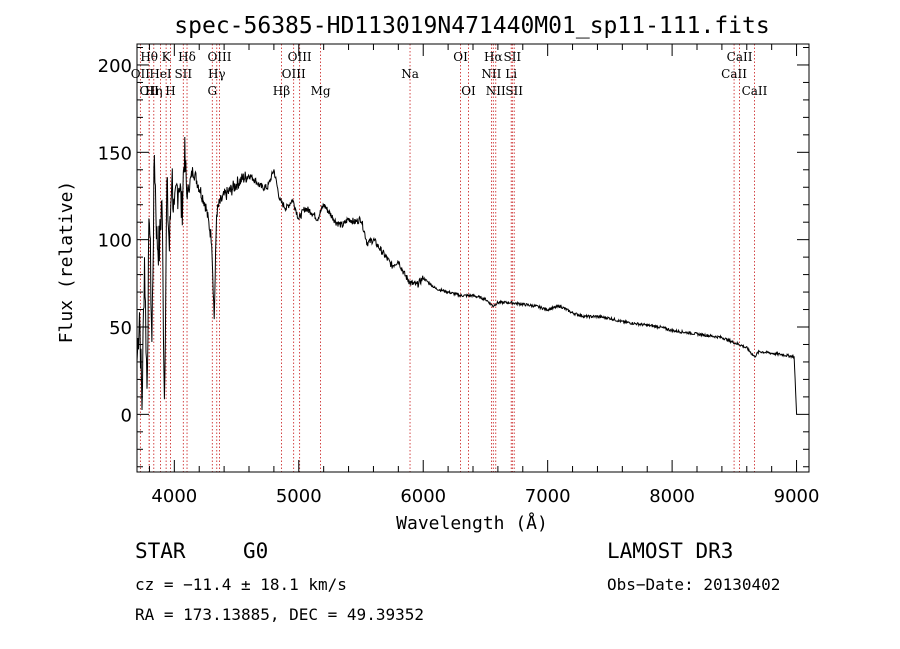 This screenshot has width=900, height=649. Describe the element at coordinates (160, 551) in the screenshot. I see `object-class: STAR` at that location.